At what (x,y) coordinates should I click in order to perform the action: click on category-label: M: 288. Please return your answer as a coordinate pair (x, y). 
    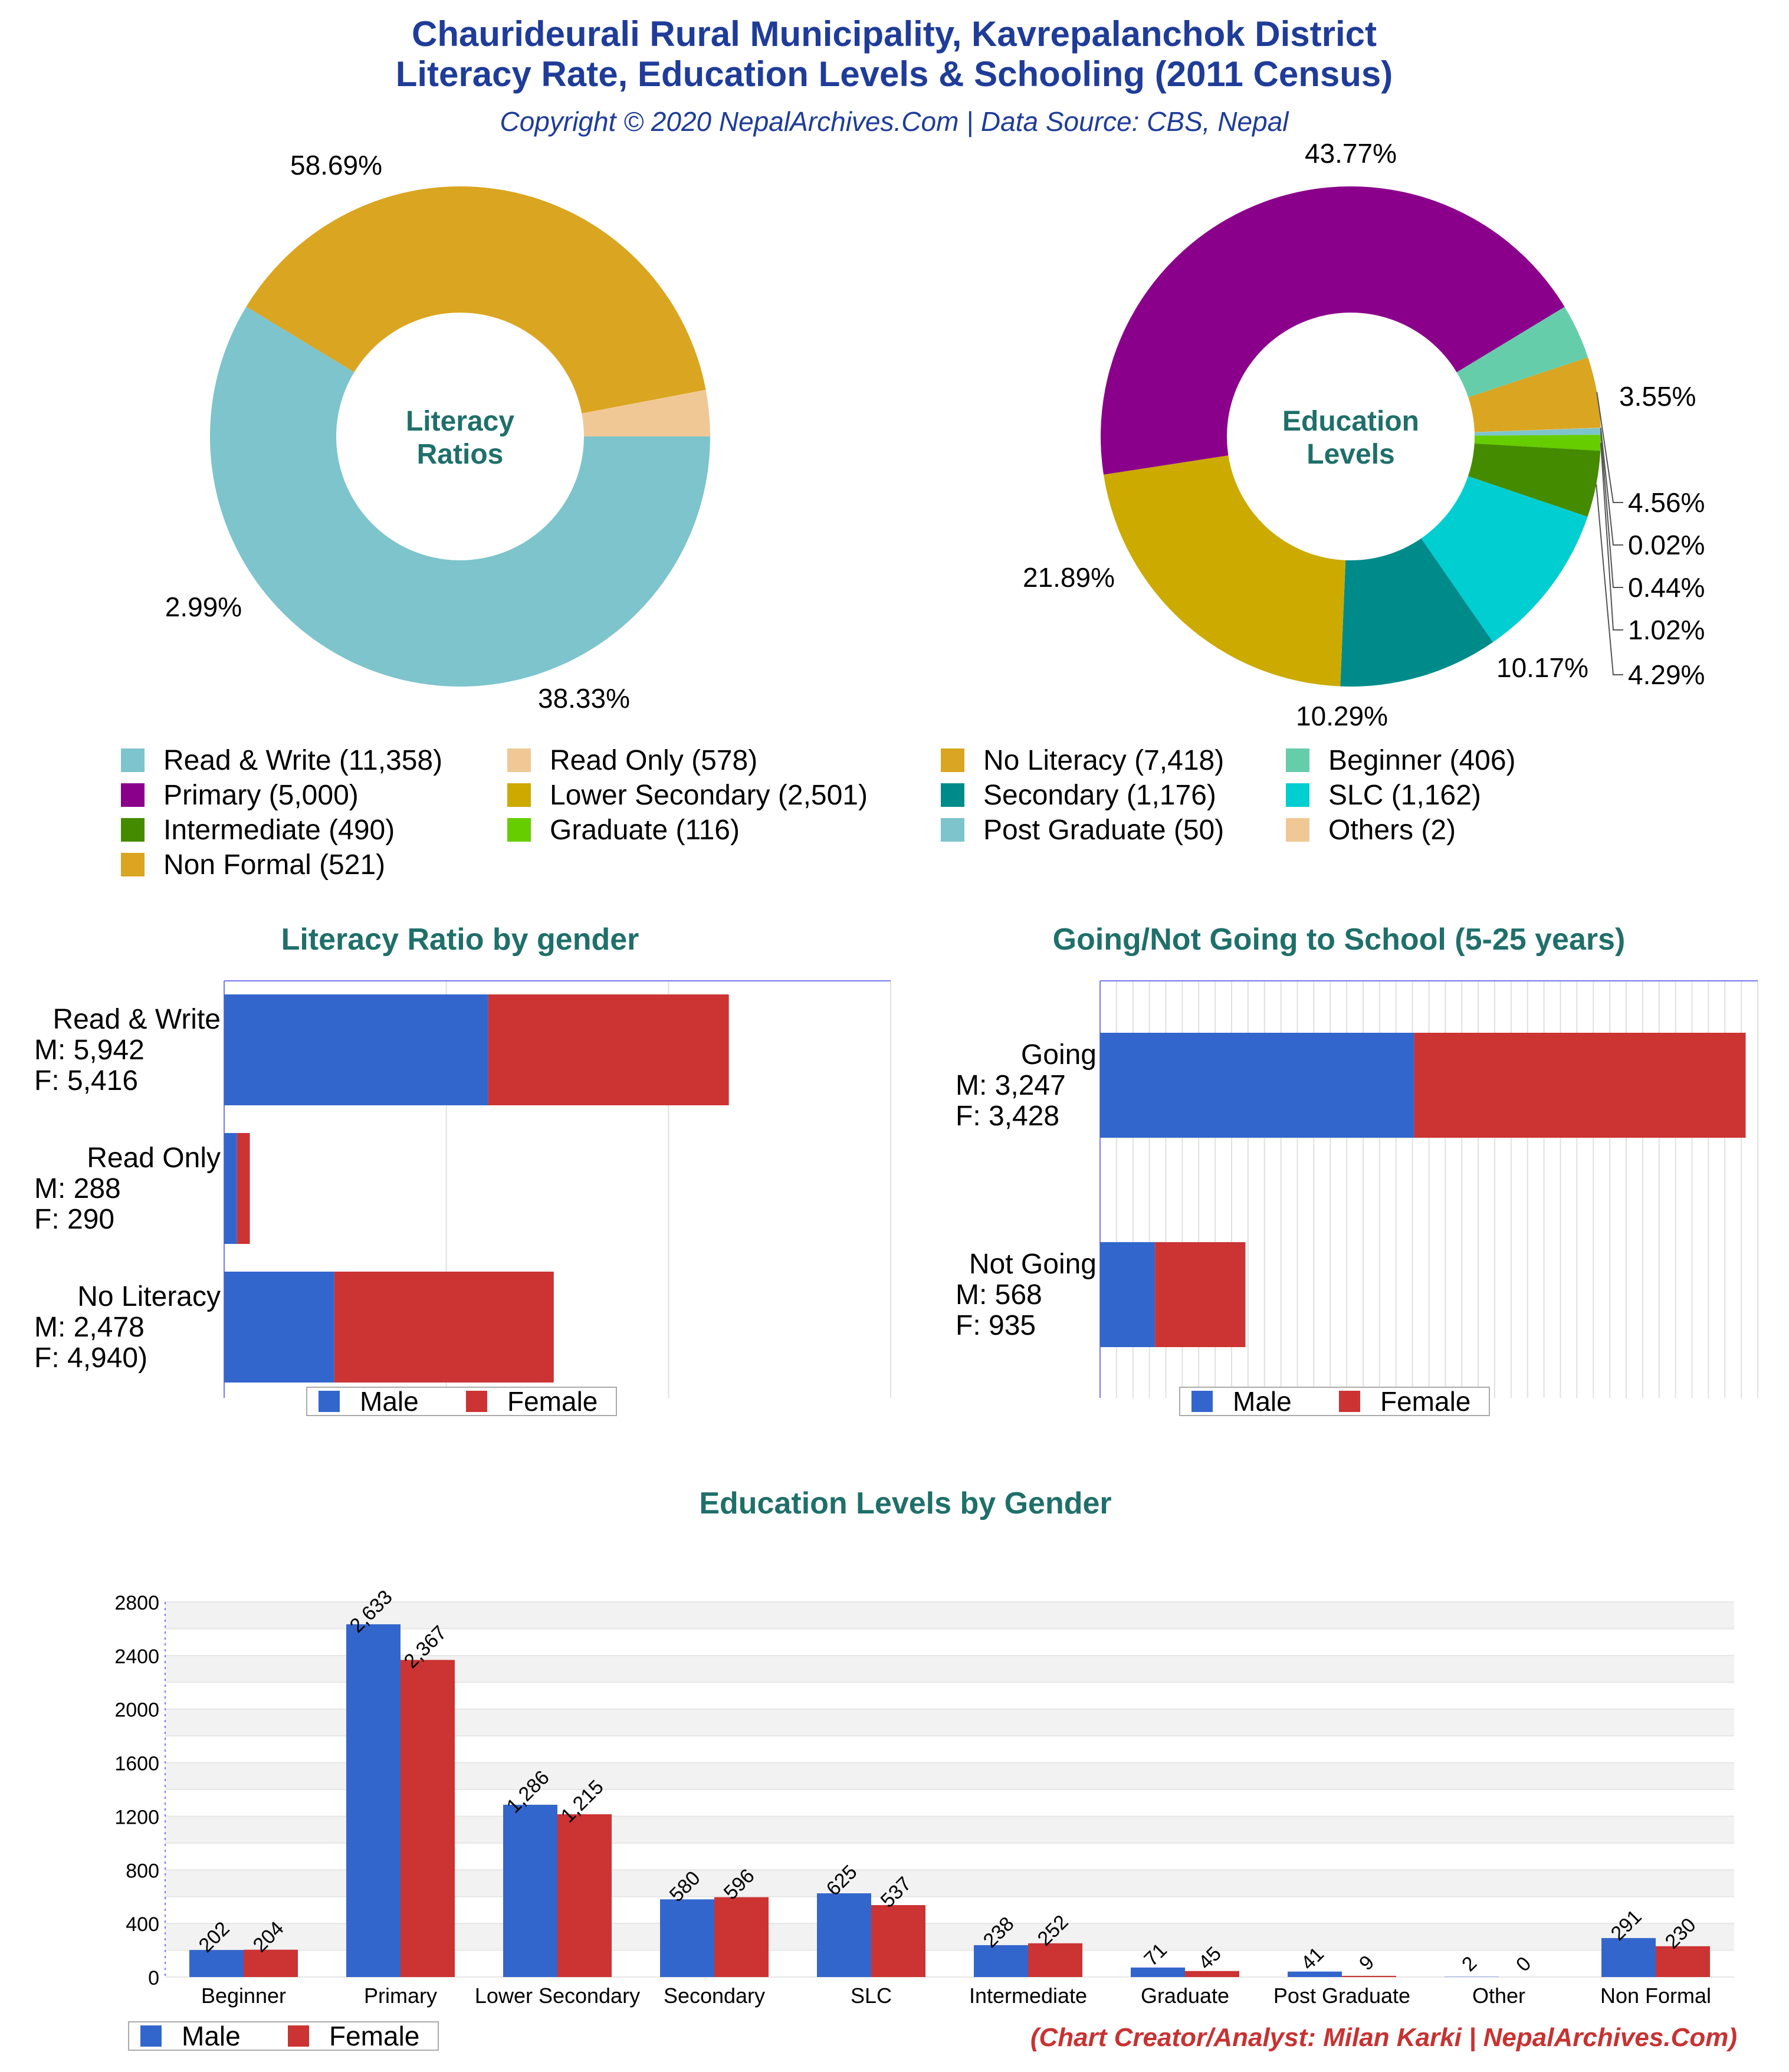
    Looking at the image, I should click on (77, 1188).